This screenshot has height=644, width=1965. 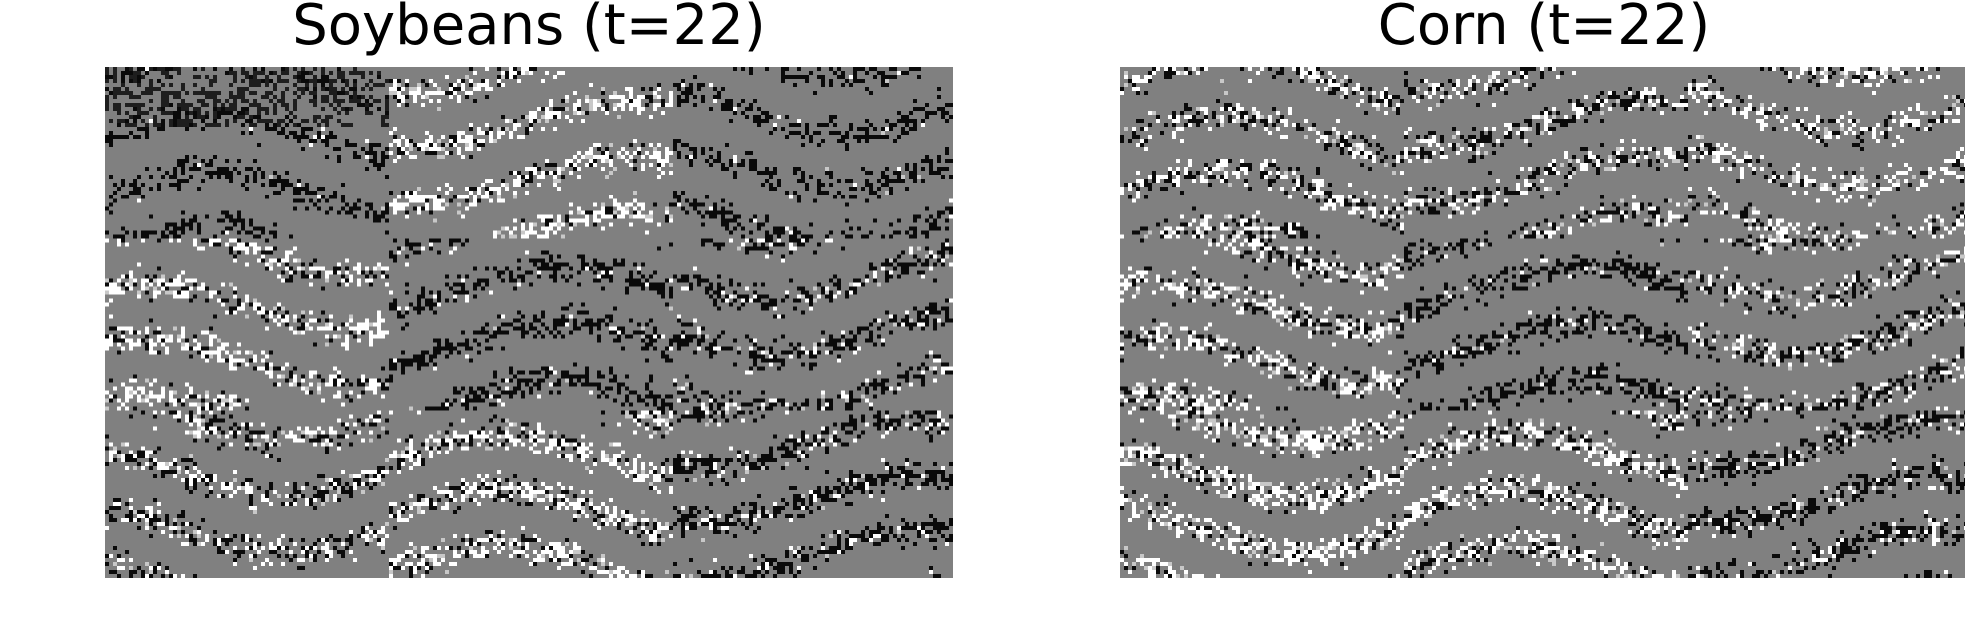 I want to click on panel-title-soybeans: Soybeans (t=22), so click(x=529, y=29).